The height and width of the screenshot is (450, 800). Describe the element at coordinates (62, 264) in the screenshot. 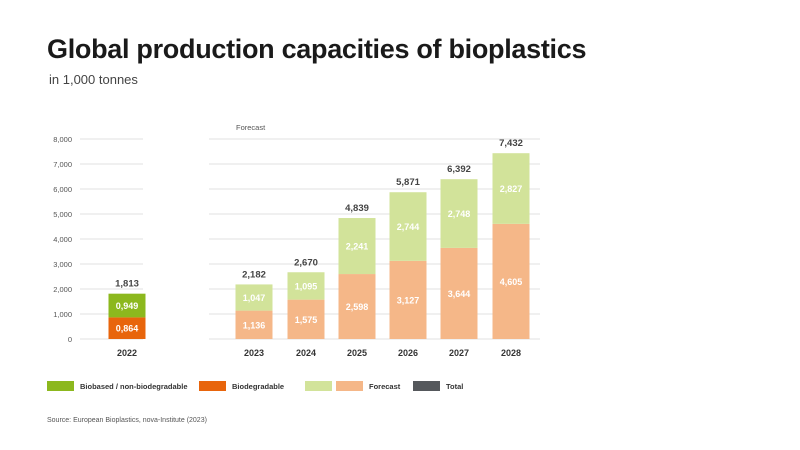

I see `y-tick-label: 3,000` at that location.